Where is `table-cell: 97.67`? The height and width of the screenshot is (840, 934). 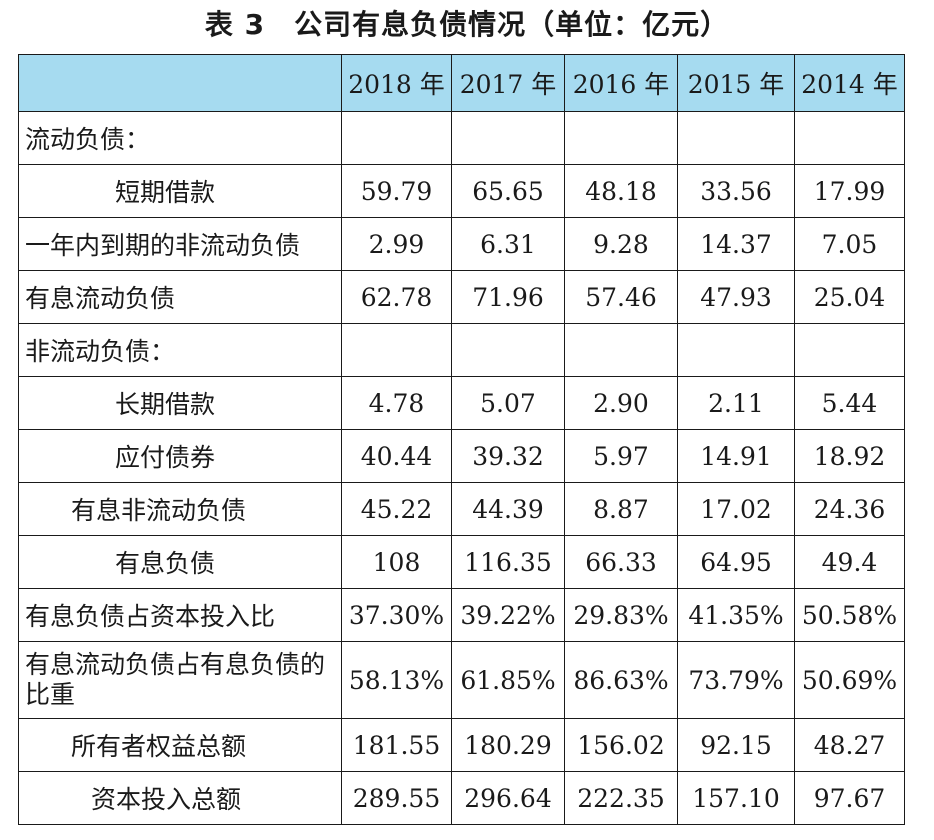
table-cell: 97.67 is located at coordinates (849, 798).